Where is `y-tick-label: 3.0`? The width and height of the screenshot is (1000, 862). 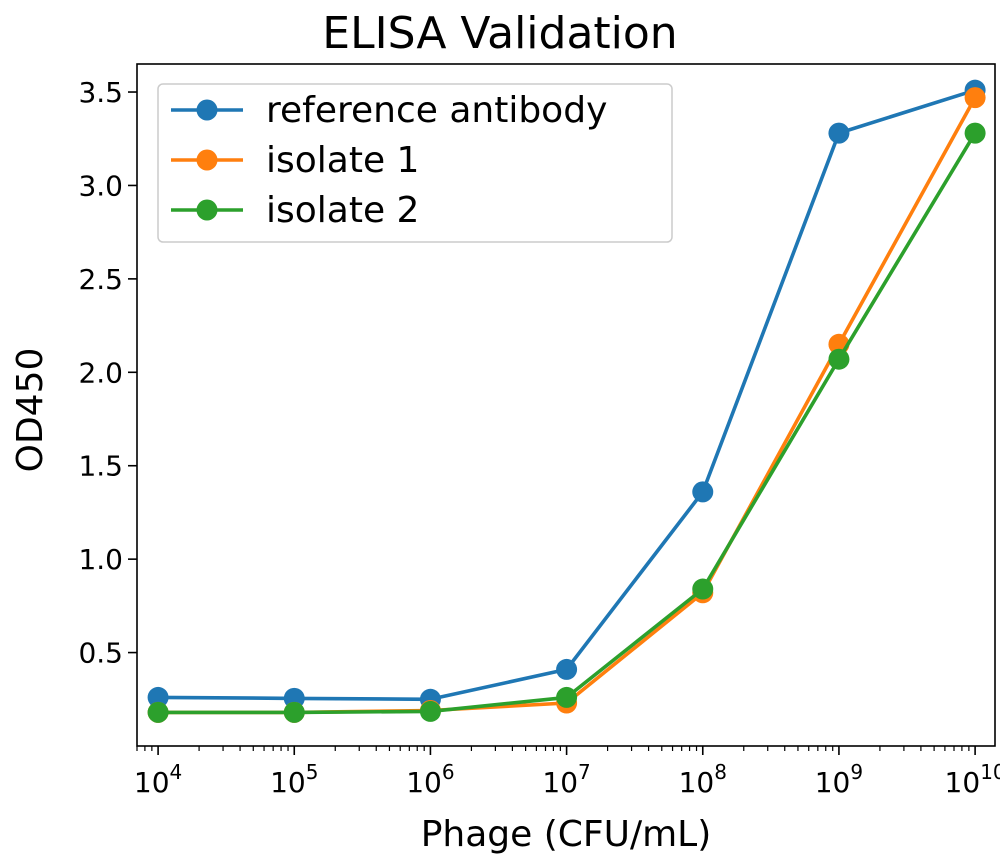 y-tick-label: 3.0 is located at coordinates (100, 185).